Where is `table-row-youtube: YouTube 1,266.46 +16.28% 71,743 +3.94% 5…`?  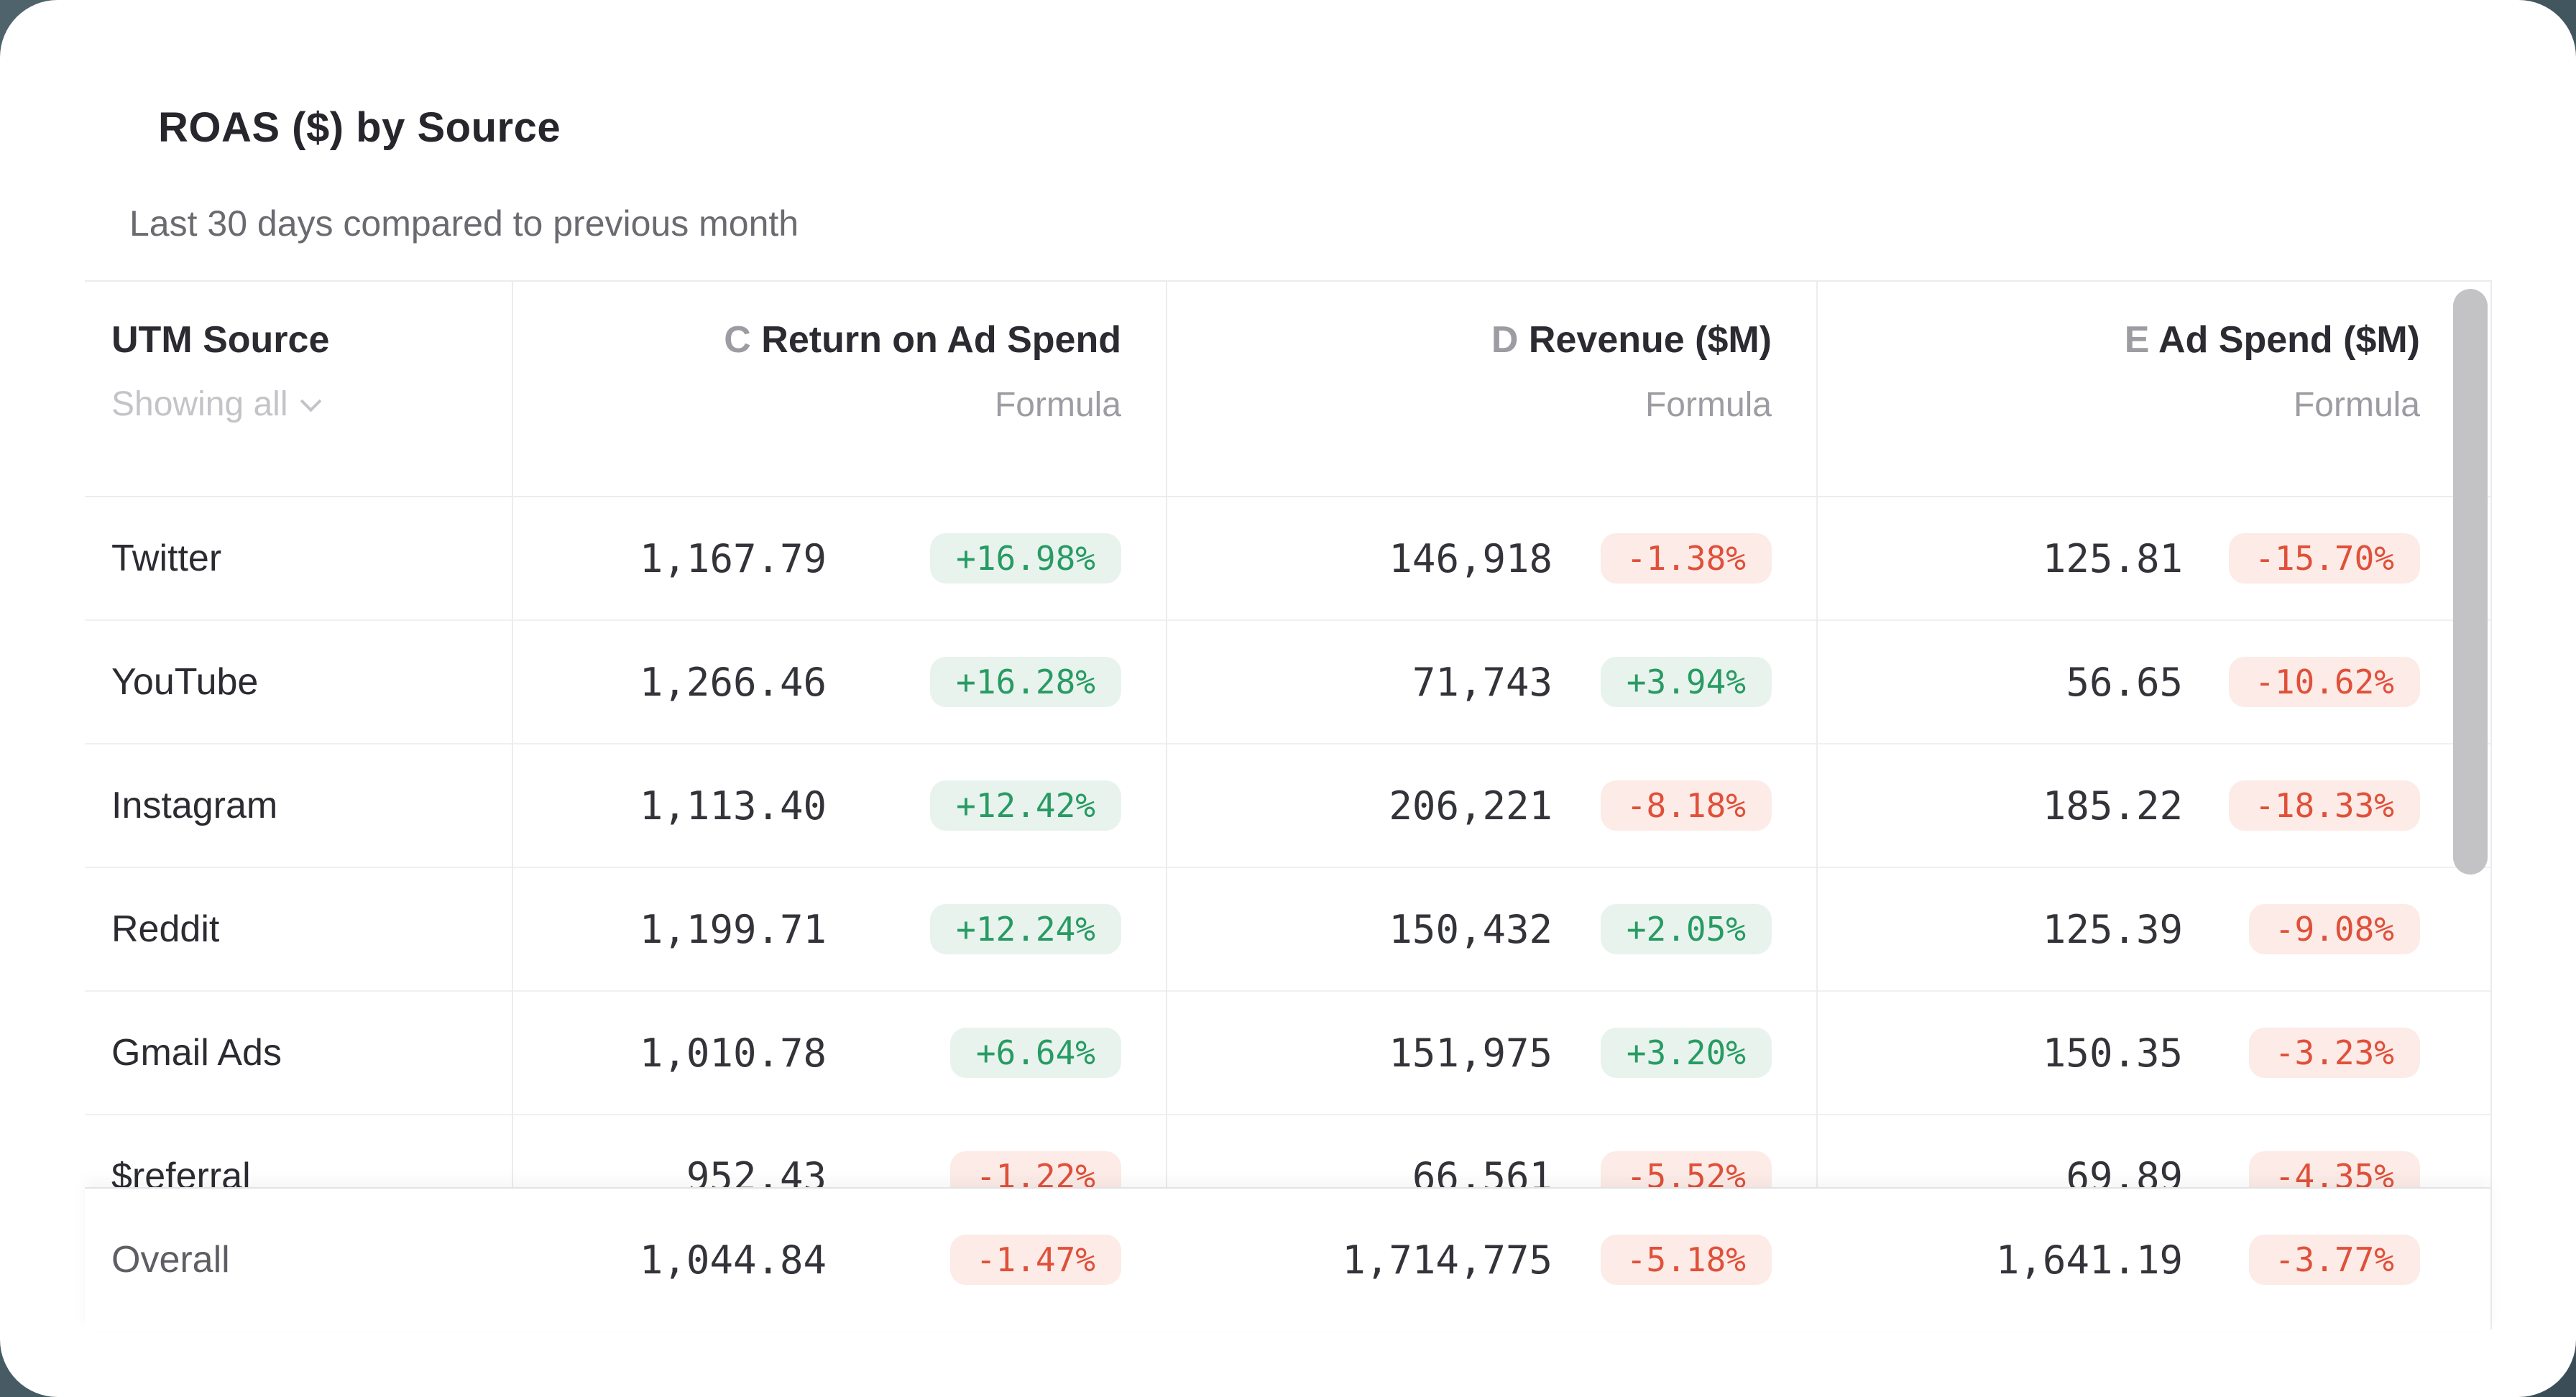 table-row-youtube: YouTube 1,266.46 +16.28% 71,743 +3.94% 5… is located at coordinates (1287, 682).